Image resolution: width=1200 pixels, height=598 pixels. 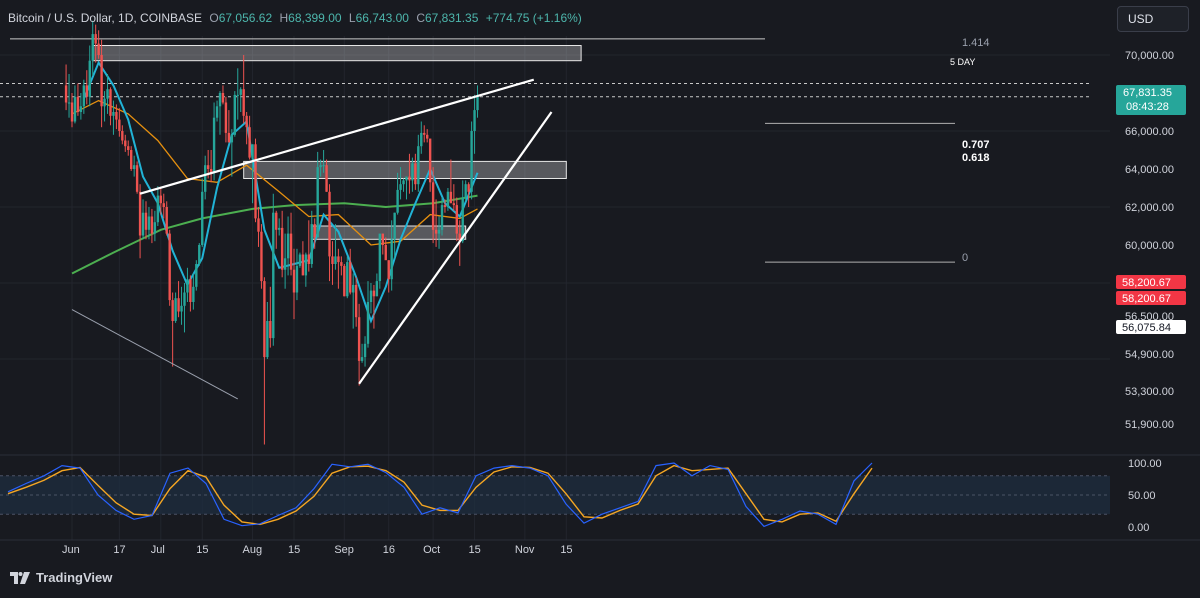 I want to click on time-axis-label: 15, so click(x=475, y=550).